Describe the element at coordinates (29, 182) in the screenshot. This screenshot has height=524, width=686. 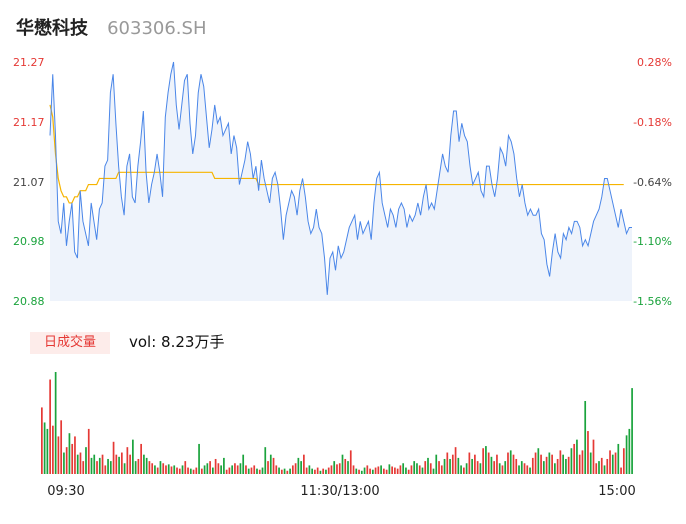
I see `price-tick-label: 21.07` at that location.